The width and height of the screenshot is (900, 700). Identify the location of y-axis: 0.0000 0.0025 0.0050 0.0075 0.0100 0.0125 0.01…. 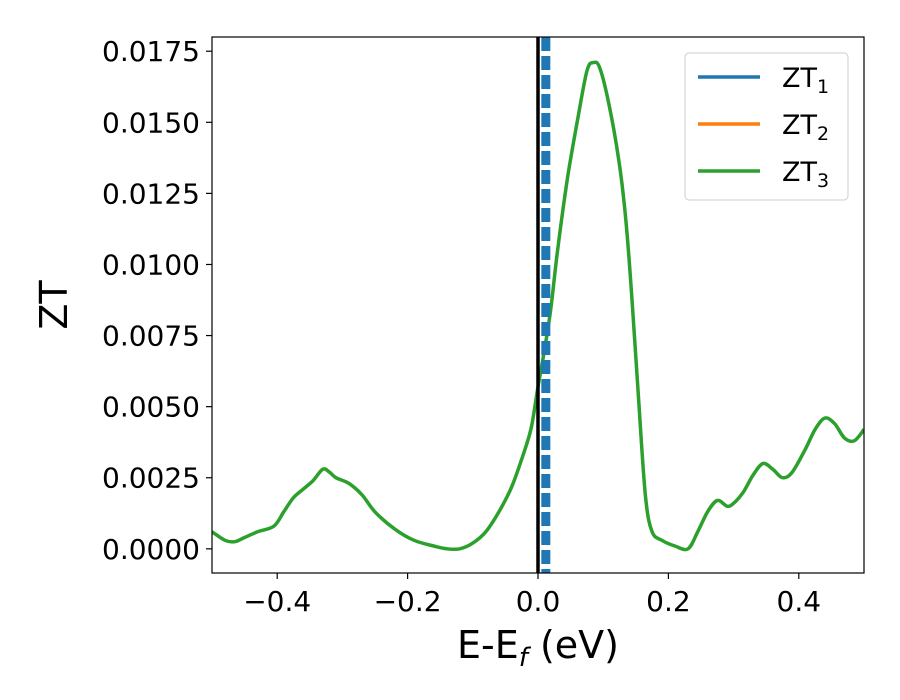
(157, 300).